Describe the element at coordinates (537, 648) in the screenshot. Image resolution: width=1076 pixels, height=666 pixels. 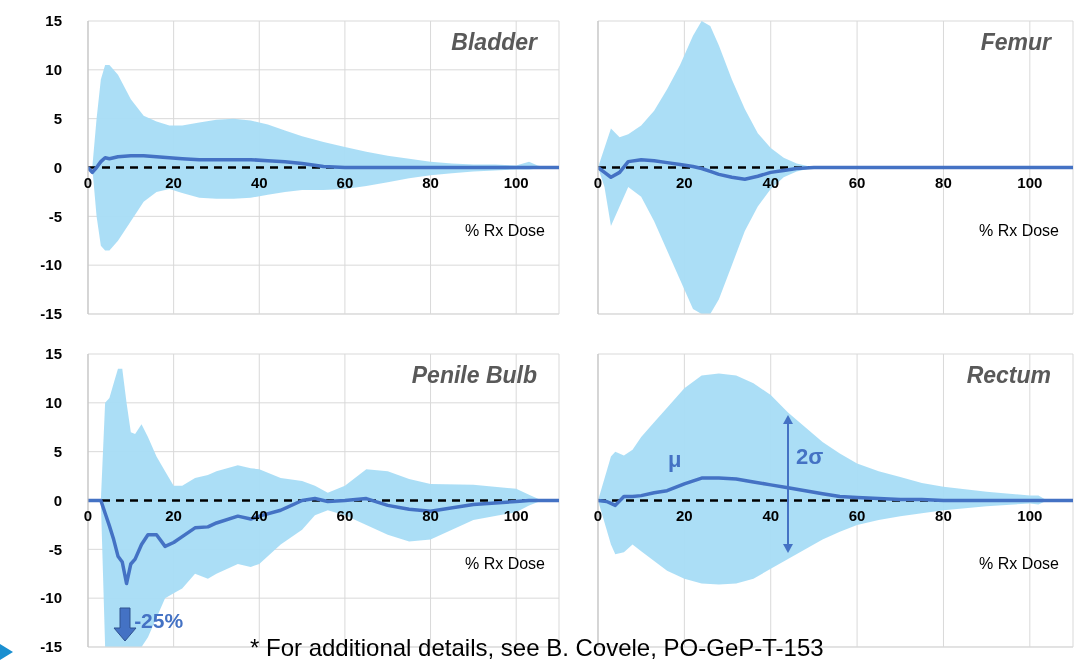
I see `annotation: * For additional details, see B. Covele, PO-GeP-T-153` at that location.